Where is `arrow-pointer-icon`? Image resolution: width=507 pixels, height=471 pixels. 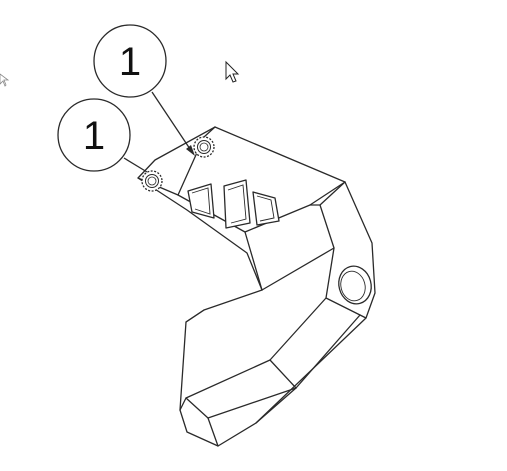
arrow-pointer-icon is located at coordinates (232, 71).